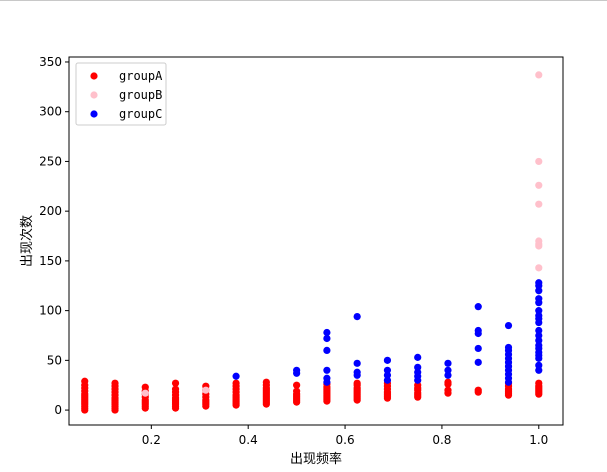 Image resolution: width=607 pixels, height=472 pixels. I want to click on y-tick-label: 0, so click(58, 410).